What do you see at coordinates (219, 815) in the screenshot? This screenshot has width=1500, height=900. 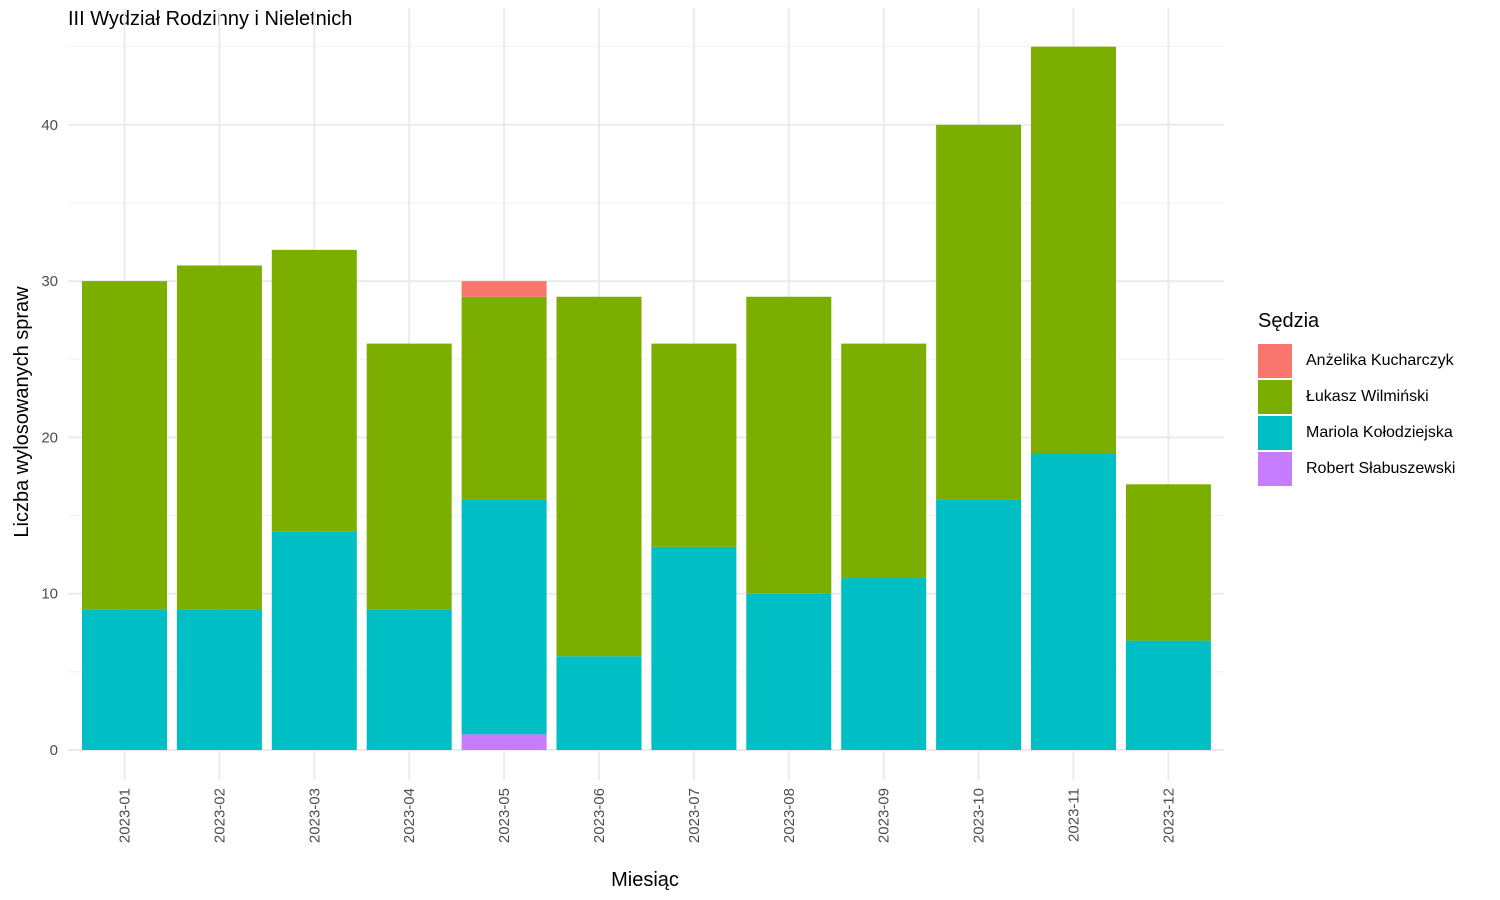 I see `x-tick-label: 2023-02` at bounding box center [219, 815].